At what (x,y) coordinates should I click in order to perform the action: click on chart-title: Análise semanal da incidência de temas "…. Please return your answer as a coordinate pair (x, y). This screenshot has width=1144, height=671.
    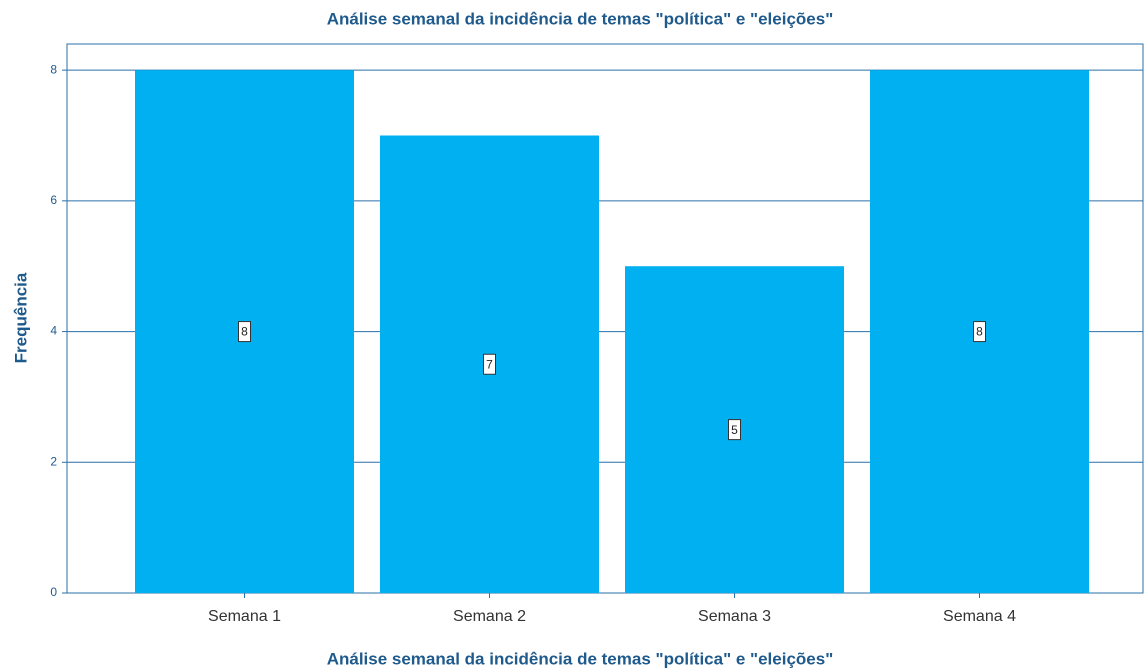
    Looking at the image, I should click on (580, 18).